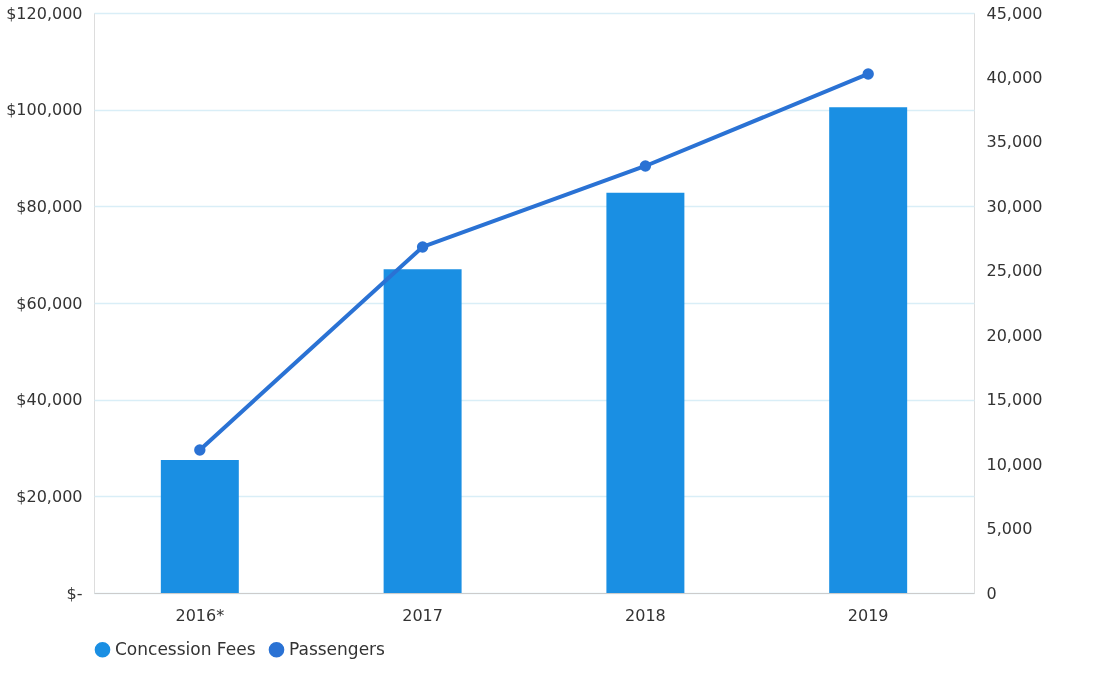 Image resolution: width=1113 pixels, height=700 pixels. What do you see at coordinates (1009, 529) in the screenshot?
I see `y2-tick-label: 5,000` at bounding box center [1009, 529].